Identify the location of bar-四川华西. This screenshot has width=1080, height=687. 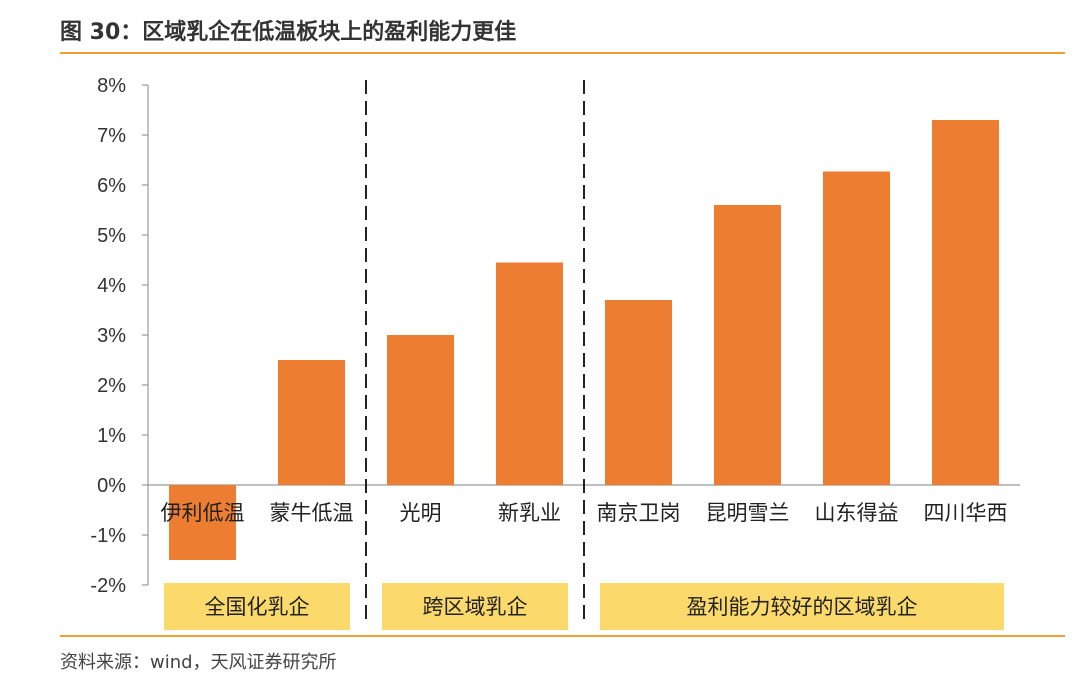
(965, 302).